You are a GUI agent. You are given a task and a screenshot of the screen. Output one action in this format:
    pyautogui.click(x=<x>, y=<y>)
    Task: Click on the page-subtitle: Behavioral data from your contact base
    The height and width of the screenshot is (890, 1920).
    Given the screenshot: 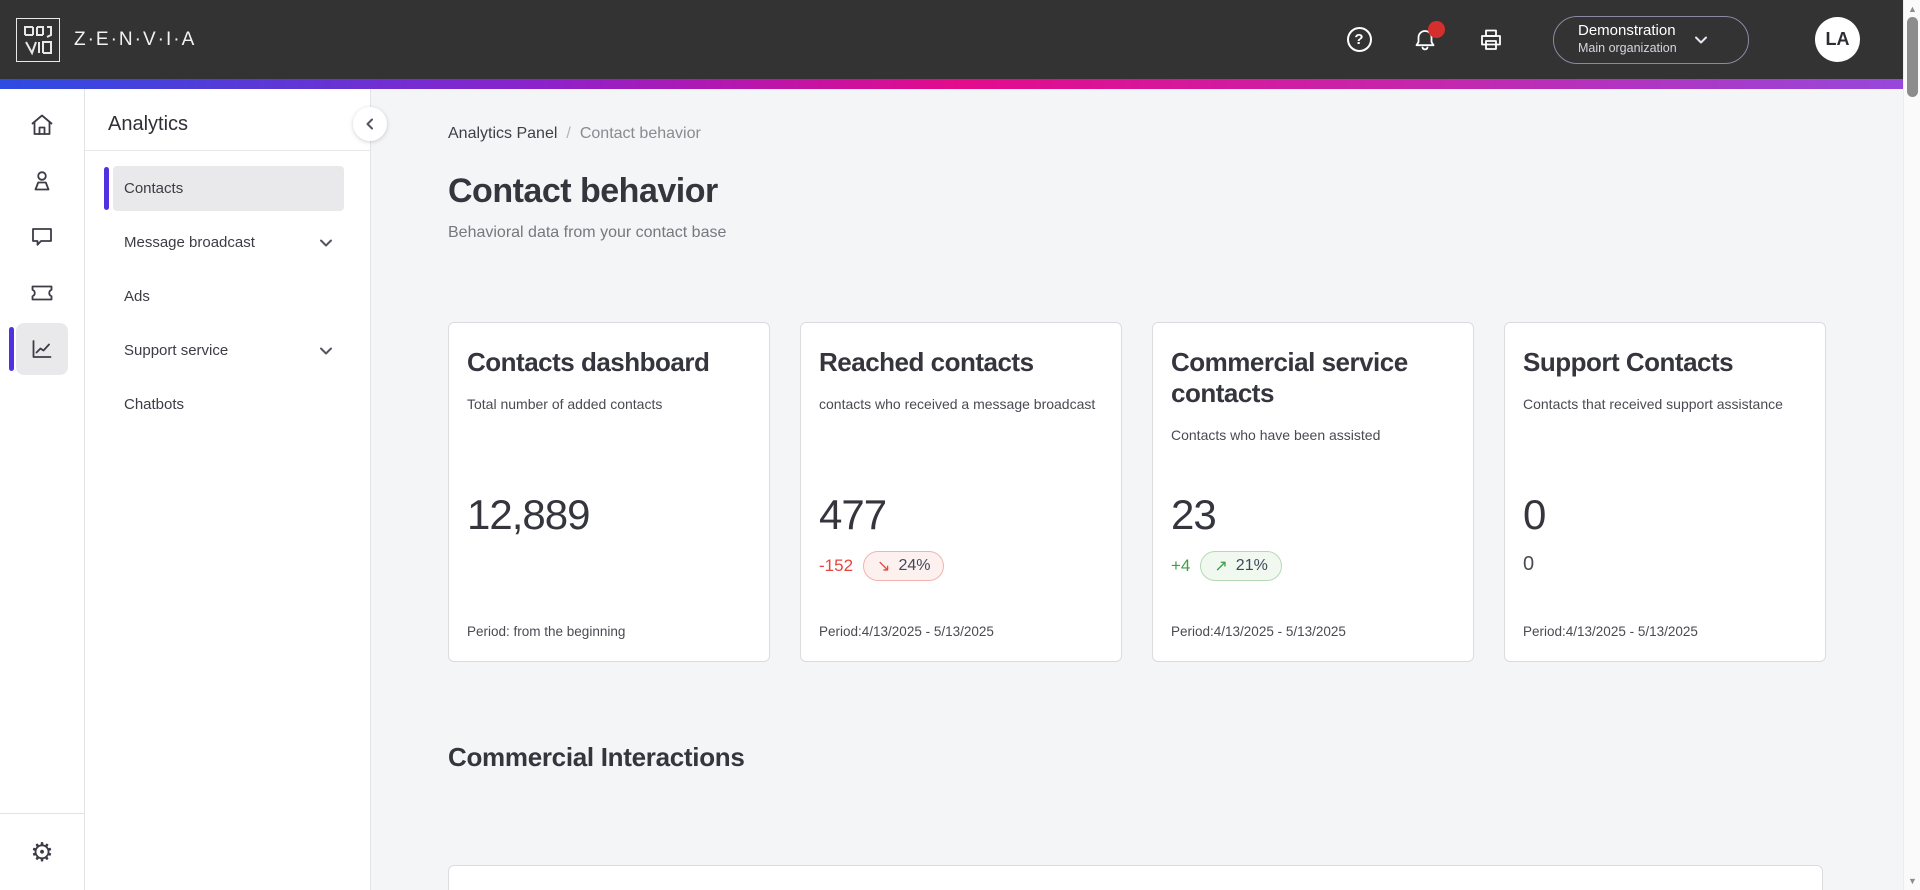 What is the action you would take?
    pyautogui.click(x=587, y=232)
    